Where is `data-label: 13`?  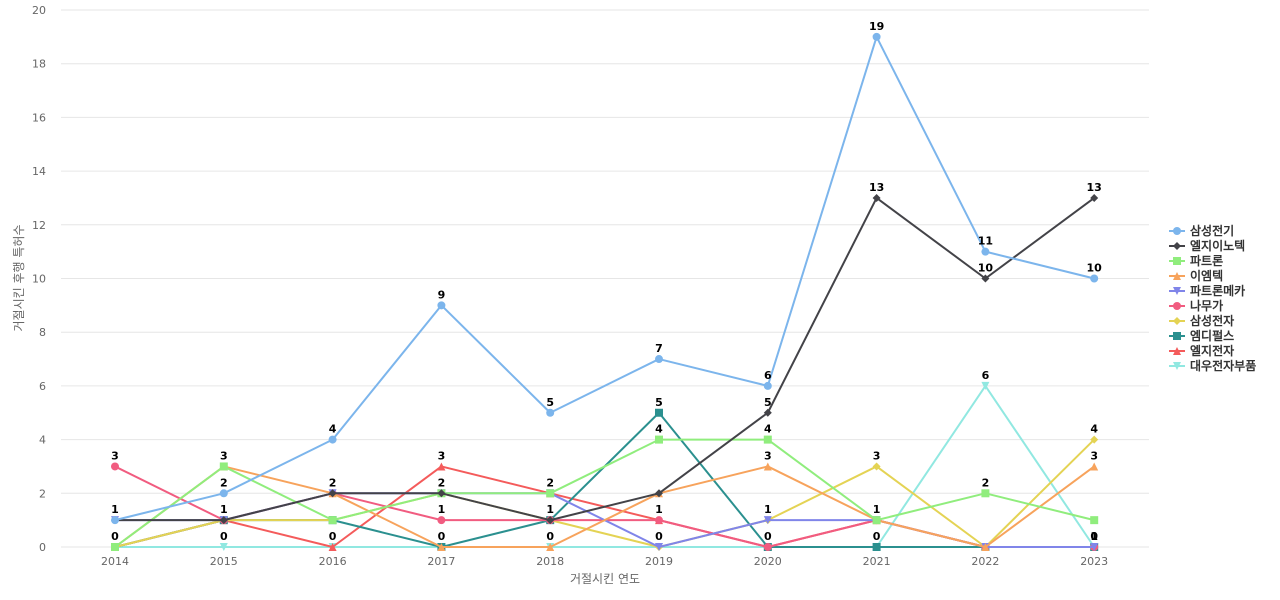
data-label: 13 is located at coordinates (1094, 187).